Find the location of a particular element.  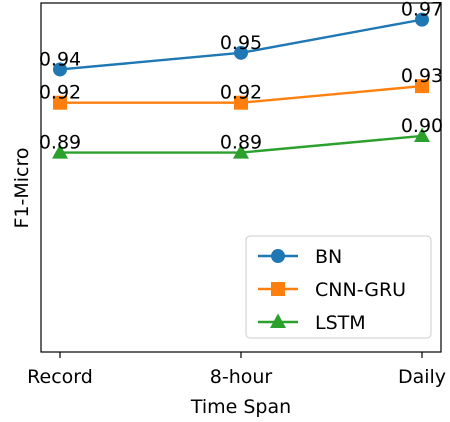

legend-label-cnn-gru: CNN-GRU is located at coordinates (360, 290).